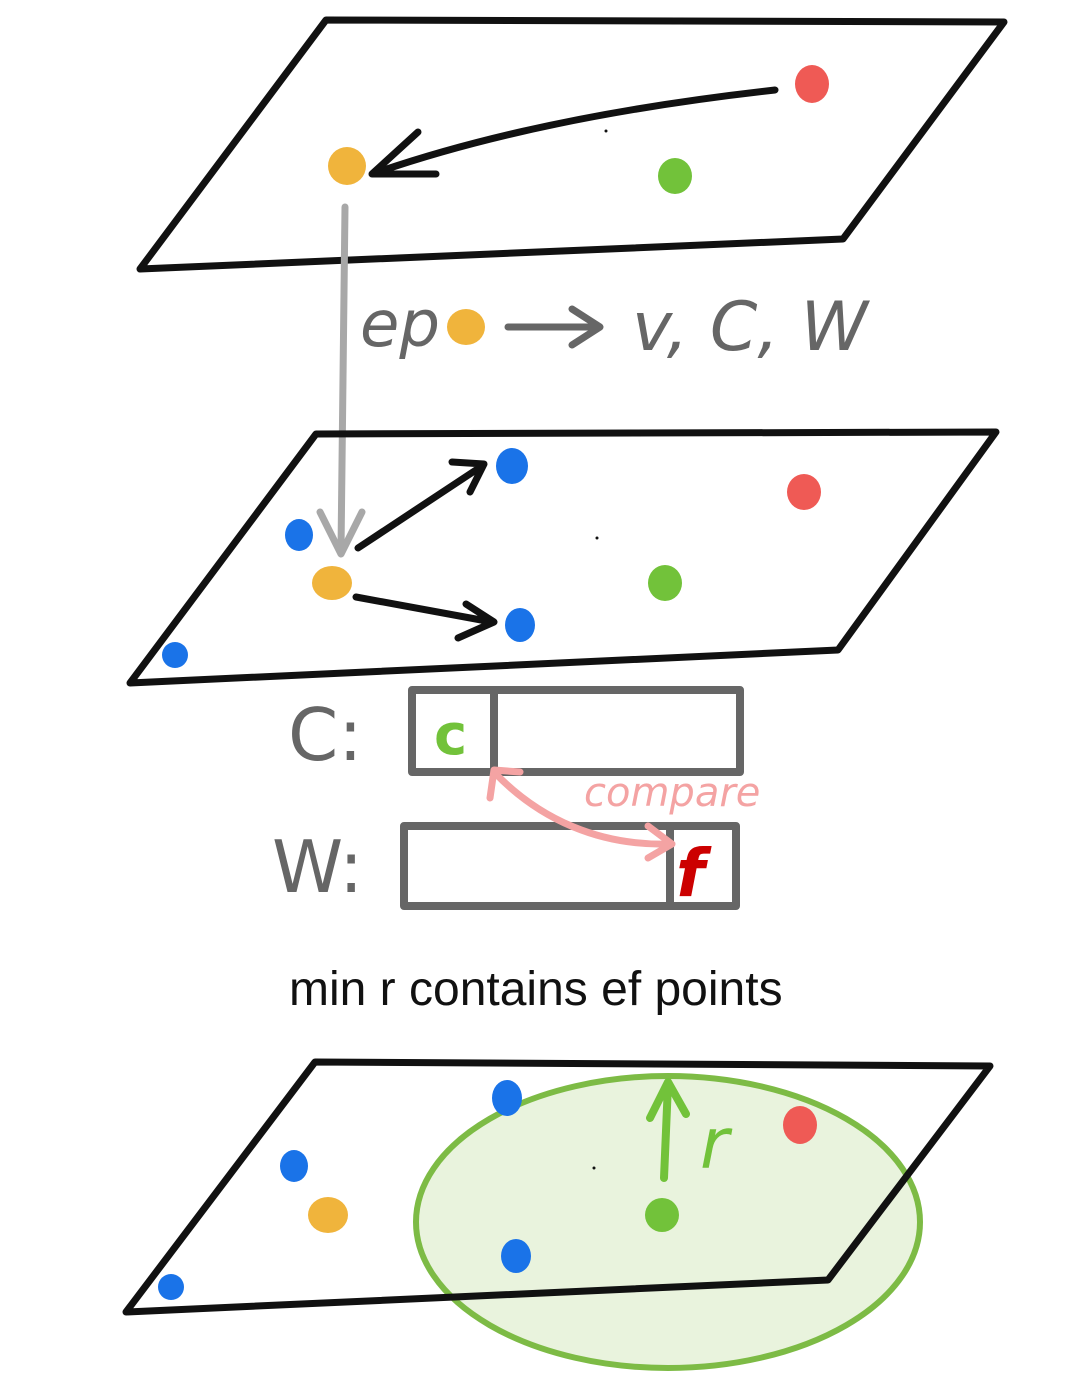 This screenshot has height=1396, width=1079. Describe the element at coordinates (582, 808) in the screenshot. I see `compare-arrow` at that location.